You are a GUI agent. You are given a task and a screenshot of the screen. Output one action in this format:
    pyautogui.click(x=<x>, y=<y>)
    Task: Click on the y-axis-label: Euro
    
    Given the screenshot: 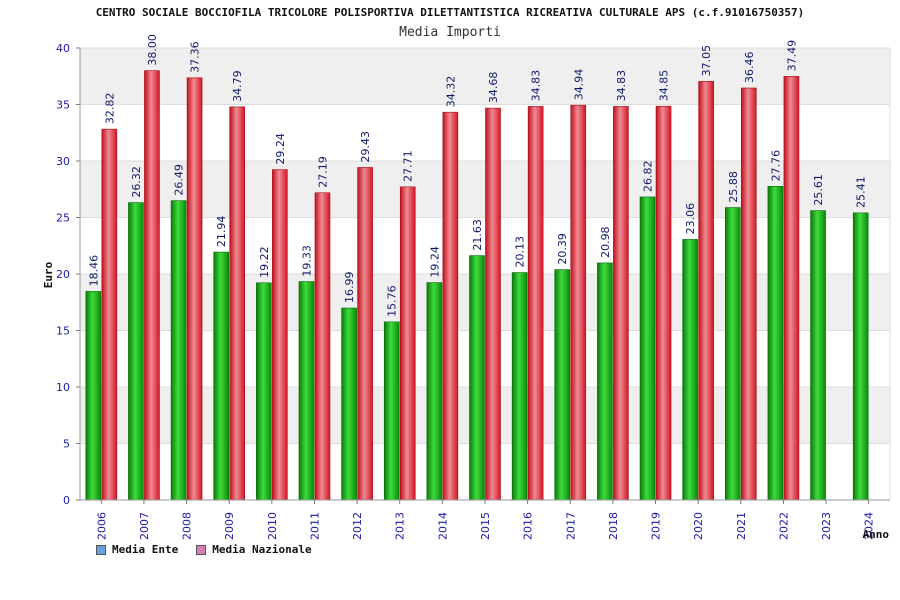 What is the action you would take?
    pyautogui.click(x=48, y=274)
    